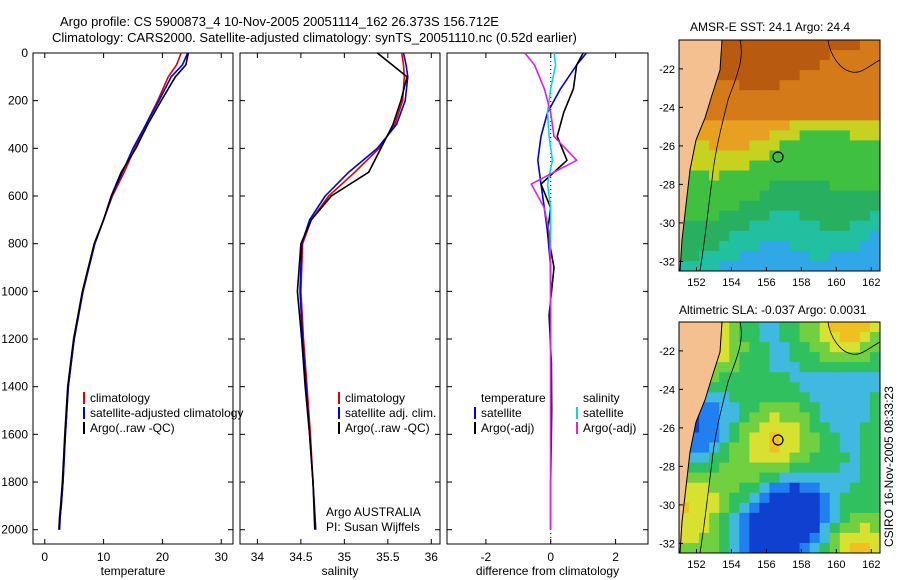  What do you see at coordinates (163, 557) in the screenshot?
I see `x-tick-label: 20` at bounding box center [163, 557].